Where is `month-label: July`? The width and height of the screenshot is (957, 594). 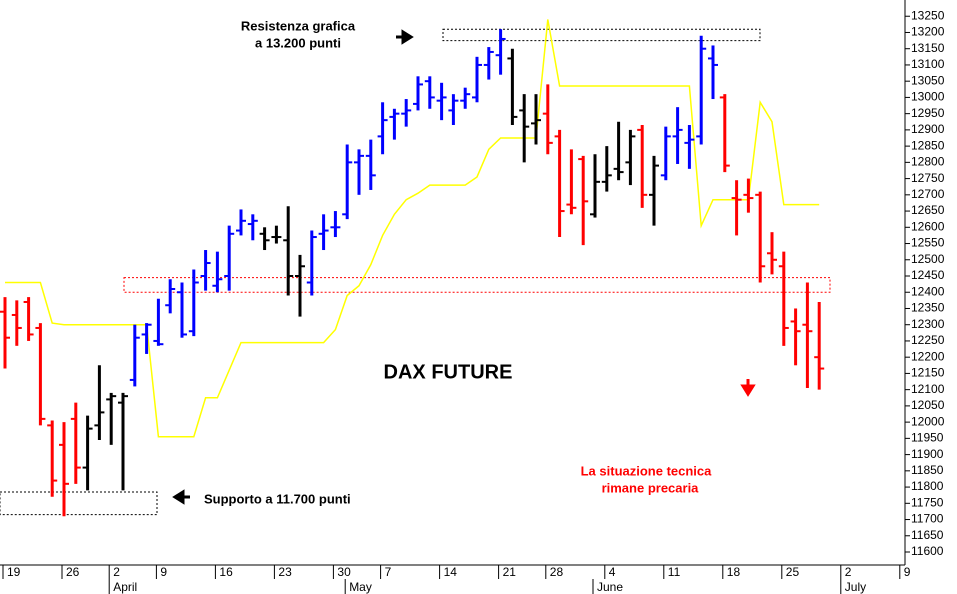
month-label: July is located at coordinates (855, 587).